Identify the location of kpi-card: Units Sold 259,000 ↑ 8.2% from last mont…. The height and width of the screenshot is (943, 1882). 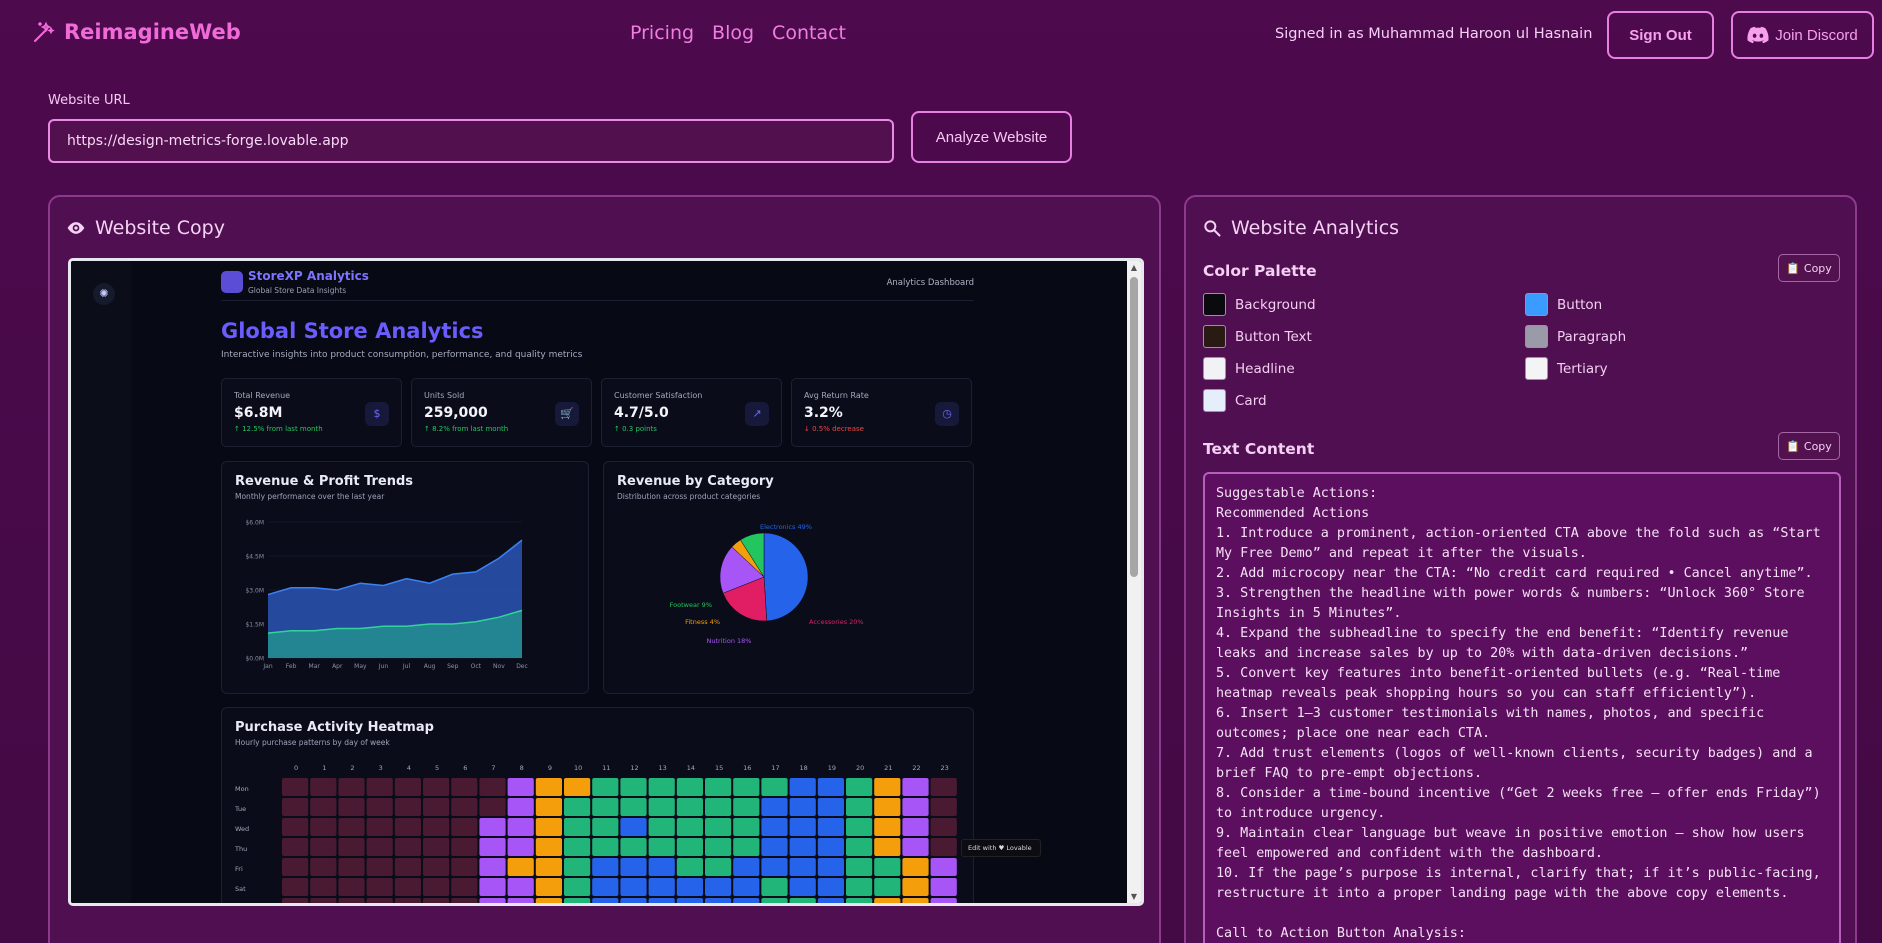
(501, 412).